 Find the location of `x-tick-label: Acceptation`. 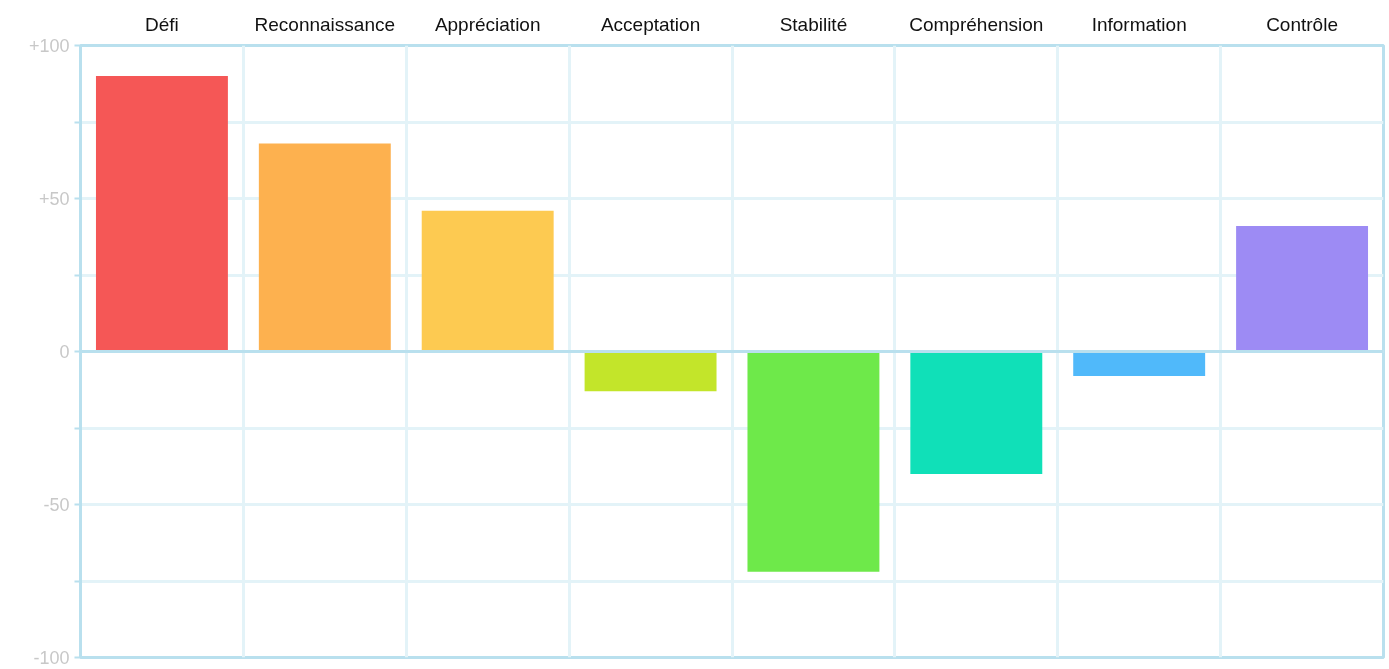

x-tick-label: Acceptation is located at coordinates (650, 24).